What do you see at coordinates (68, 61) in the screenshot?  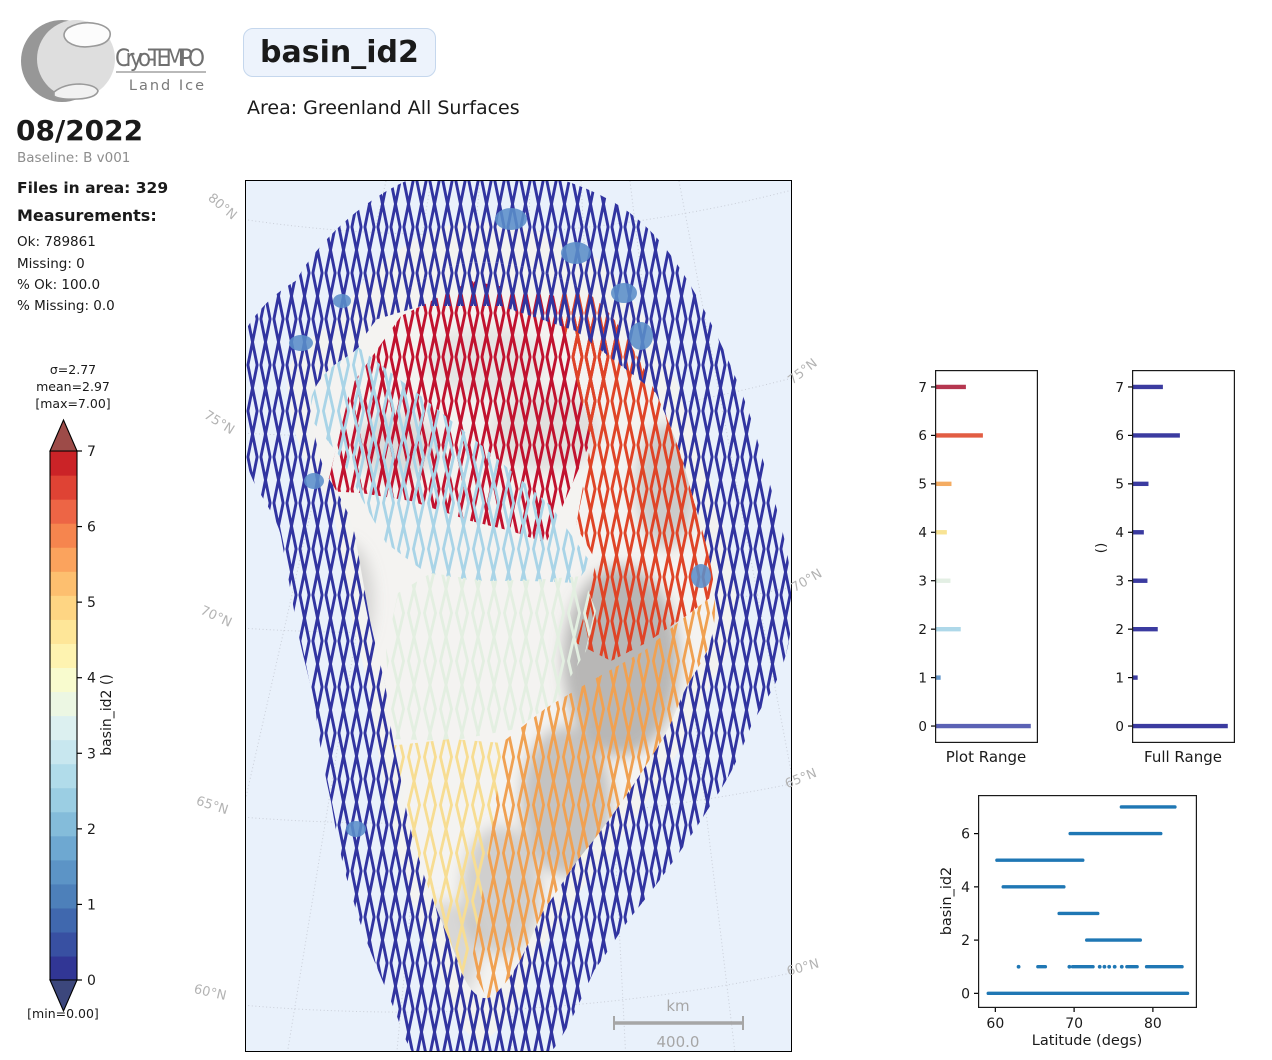 I see `globe-icon` at bounding box center [68, 61].